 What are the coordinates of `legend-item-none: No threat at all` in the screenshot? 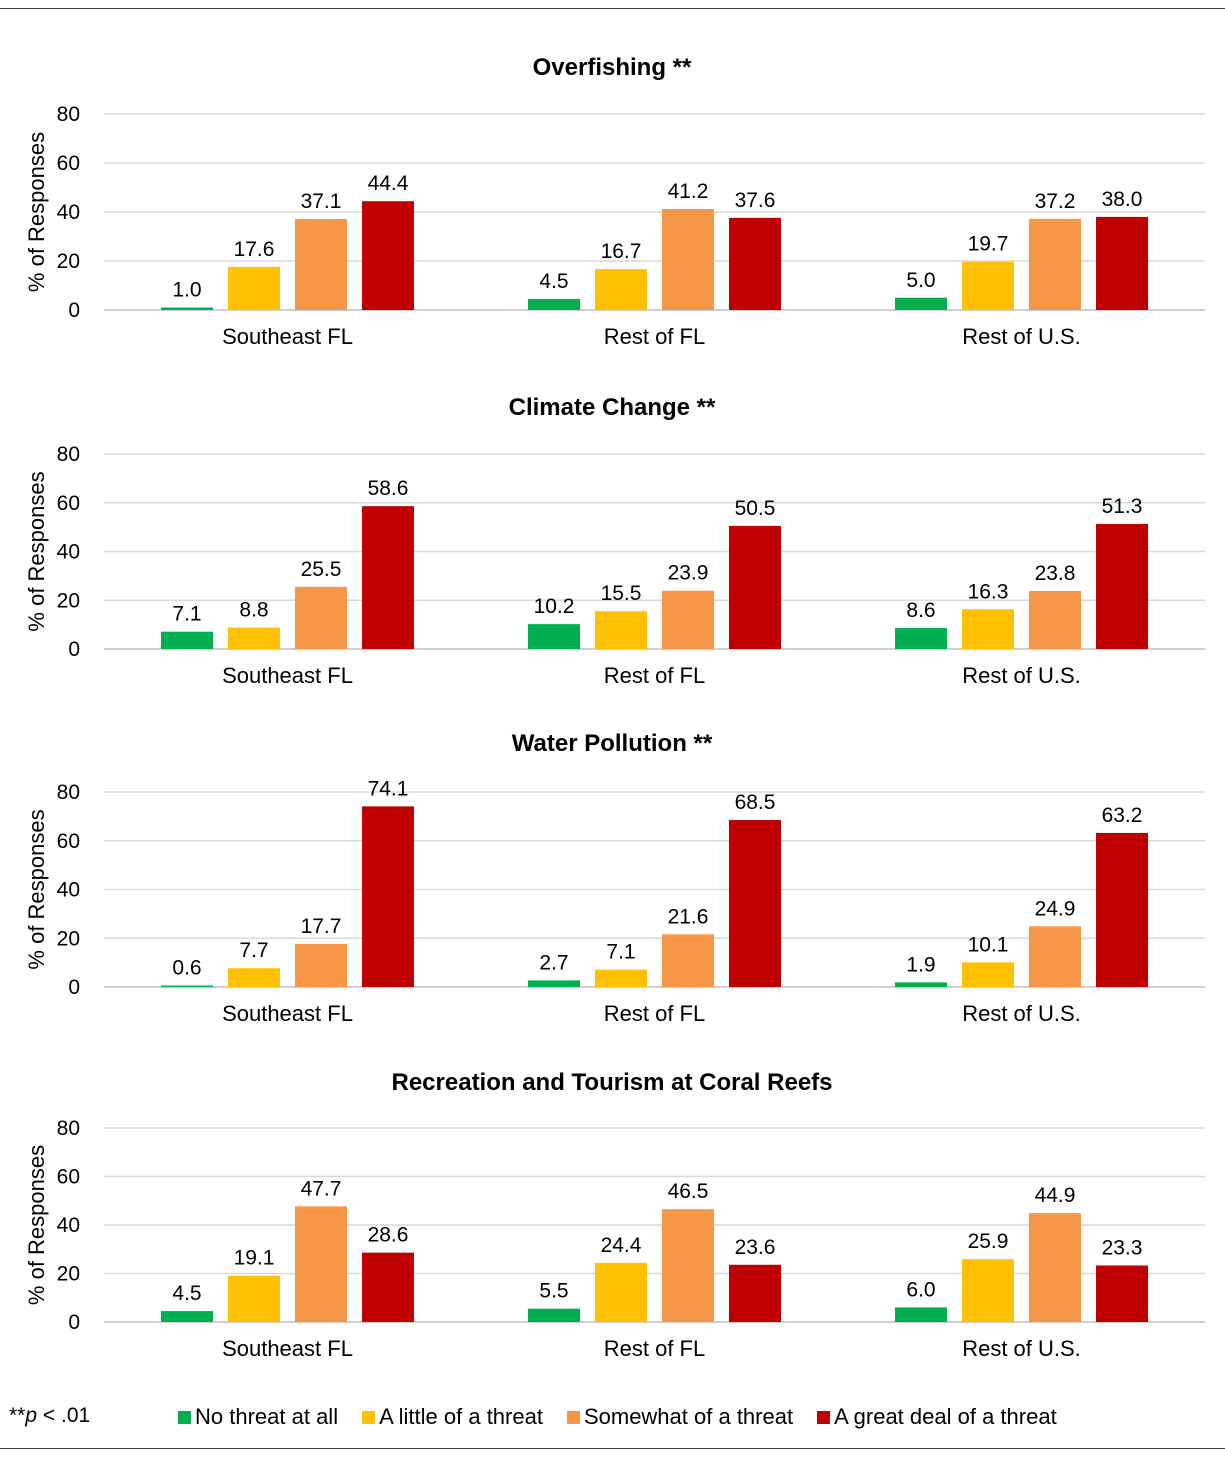 It's located at (258, 1417).